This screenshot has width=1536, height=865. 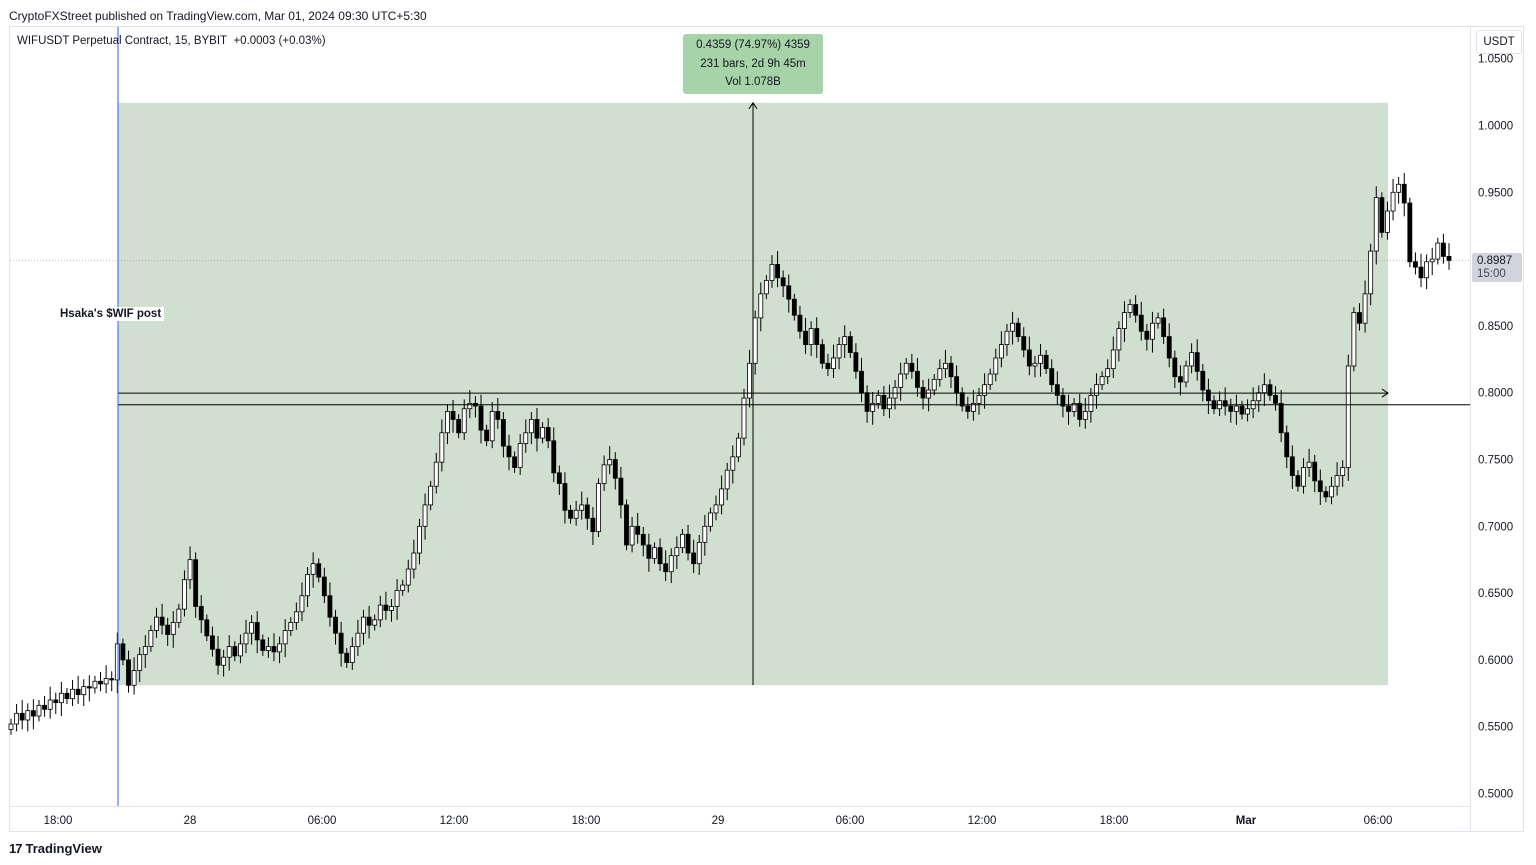 I want to click on bar-countdown: 15:00, so click(x=1491, y=274).